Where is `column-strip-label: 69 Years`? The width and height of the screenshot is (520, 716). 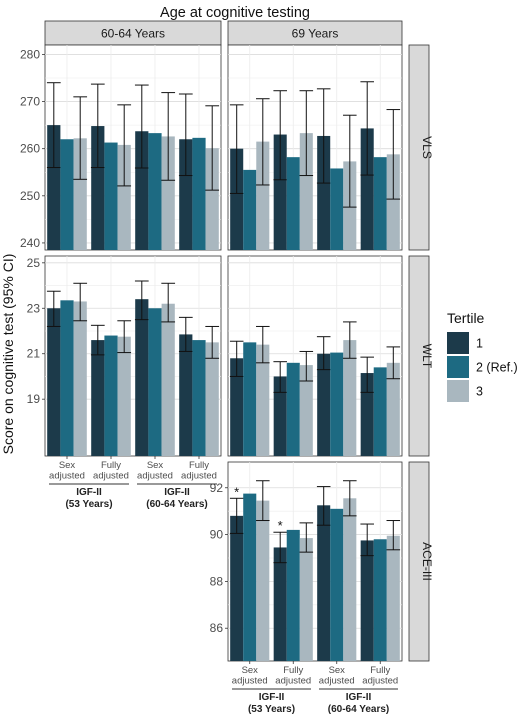
column-strip-label: 69 Years is located at coordinates (315, 34).